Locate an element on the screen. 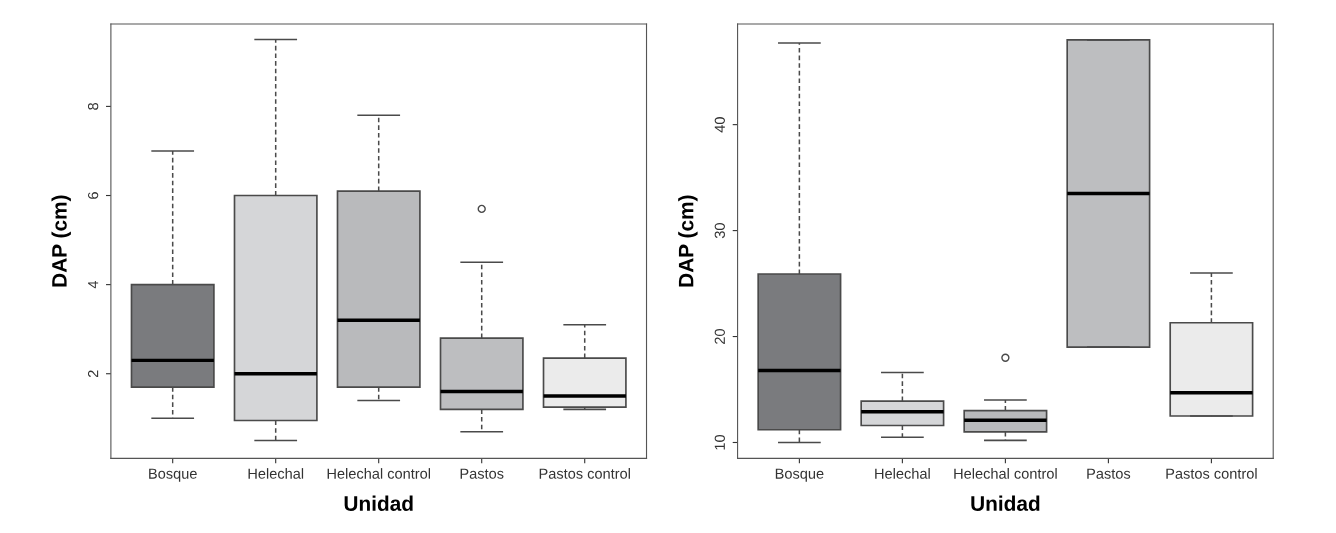 This screenshot has width=1336, height=533. y-tick-label: 20 is located at coordinates (719, 336).